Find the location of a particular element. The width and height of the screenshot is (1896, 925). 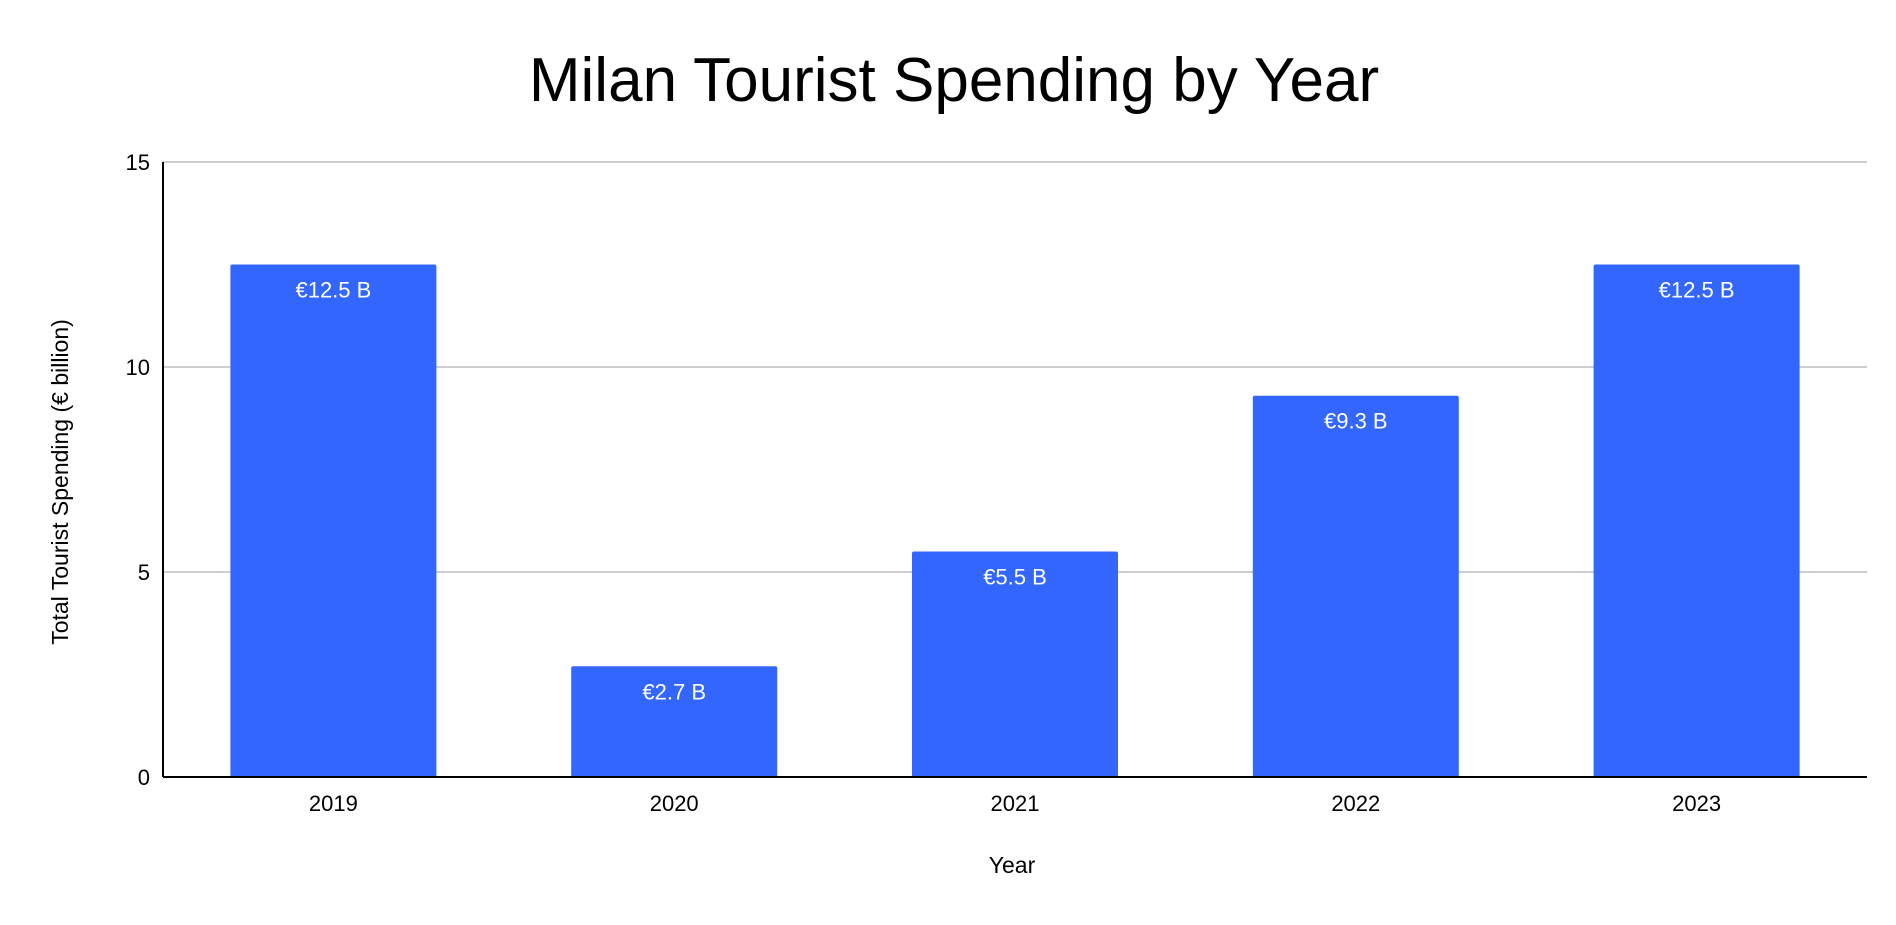

x-tick-labels: 2019 2020 2021 2022 2023 is located at coordinates (1015, 803).